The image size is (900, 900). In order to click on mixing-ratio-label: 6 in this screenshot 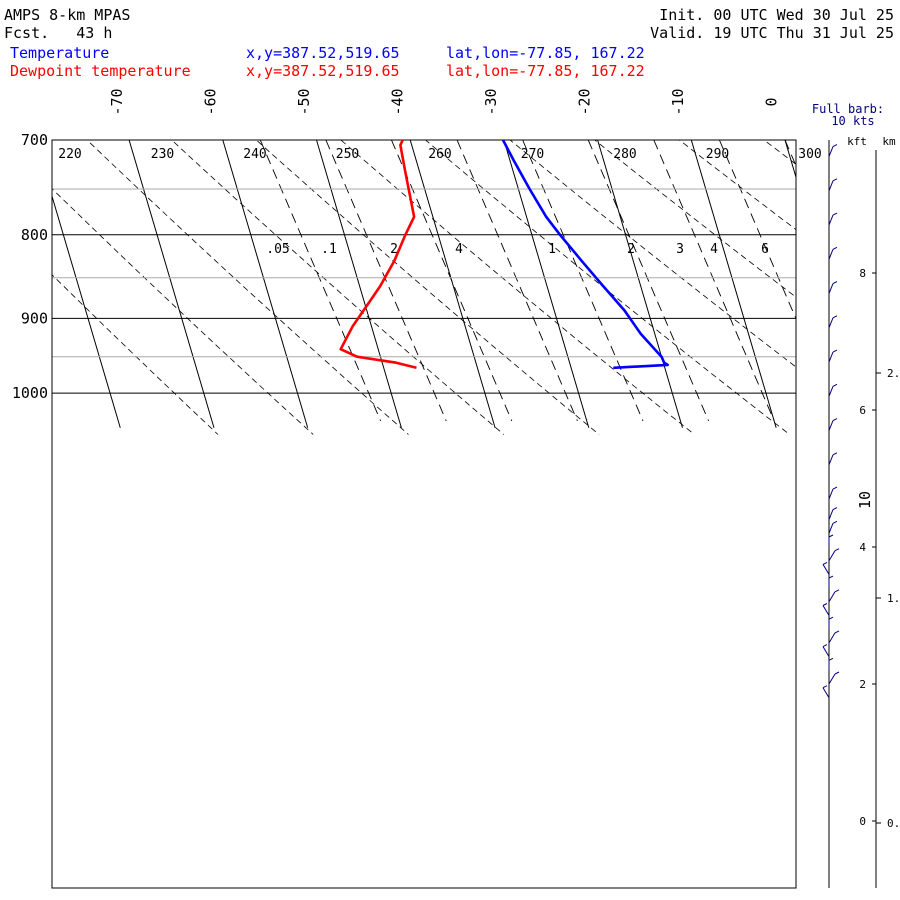, I will do `click(765, 249)`.